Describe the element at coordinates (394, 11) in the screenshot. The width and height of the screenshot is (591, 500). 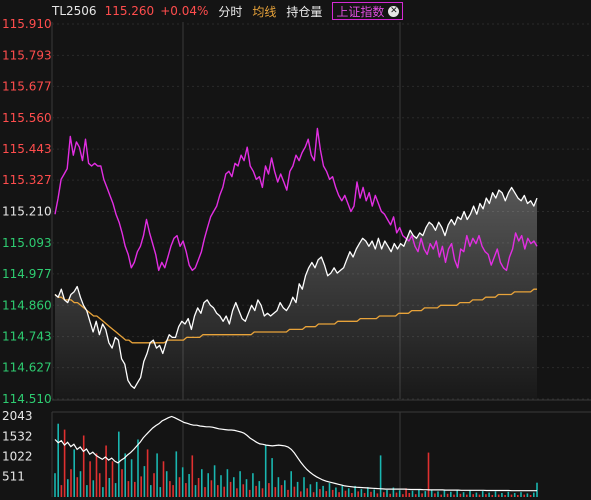
I see `close-icon: ✕` at that location.